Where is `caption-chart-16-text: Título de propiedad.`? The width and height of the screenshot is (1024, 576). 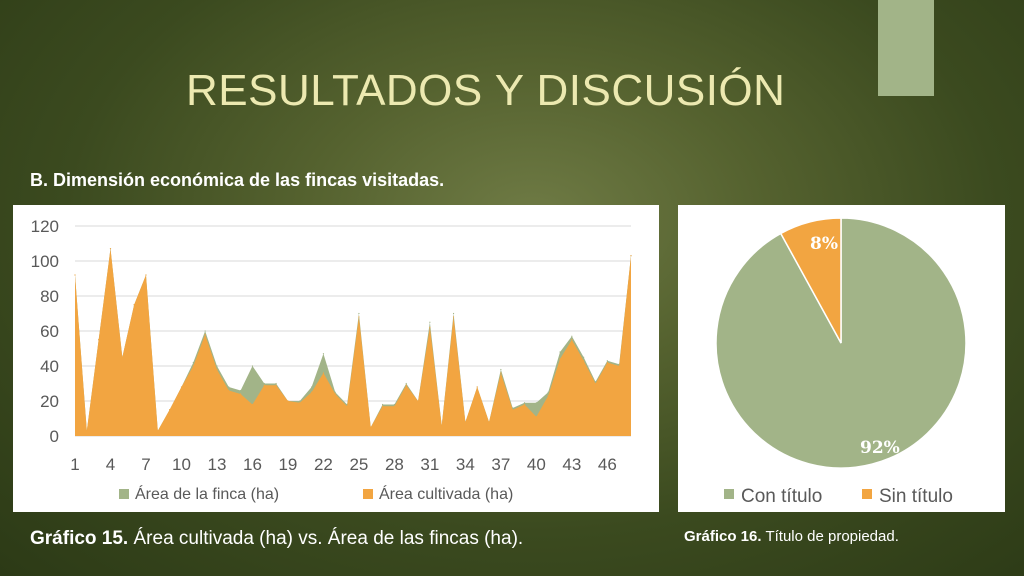 caption-chart-16-text: Título de propiedad. is located at coordinates (830, 536).